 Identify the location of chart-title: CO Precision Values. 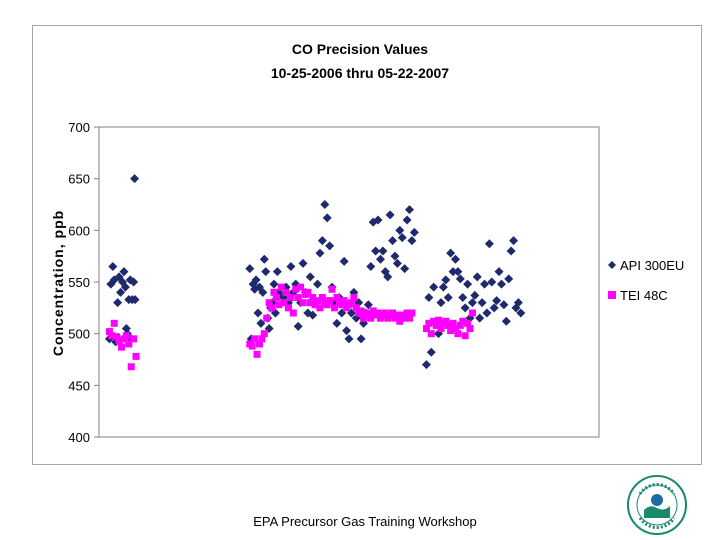
(360, 49).